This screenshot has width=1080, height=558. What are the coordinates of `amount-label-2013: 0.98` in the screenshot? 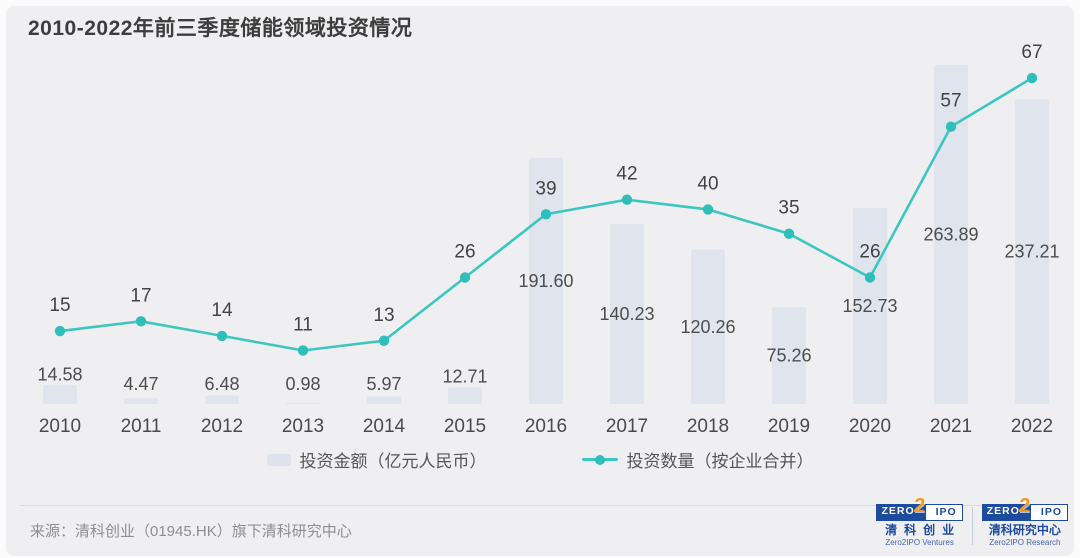 It's located at (302, 384).